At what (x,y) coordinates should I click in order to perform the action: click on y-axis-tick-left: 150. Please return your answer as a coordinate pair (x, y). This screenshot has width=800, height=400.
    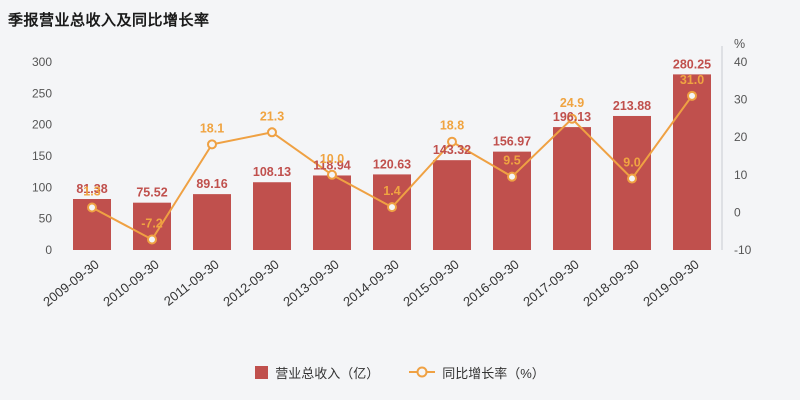
    Looking at the image, I should click on (42, 156).